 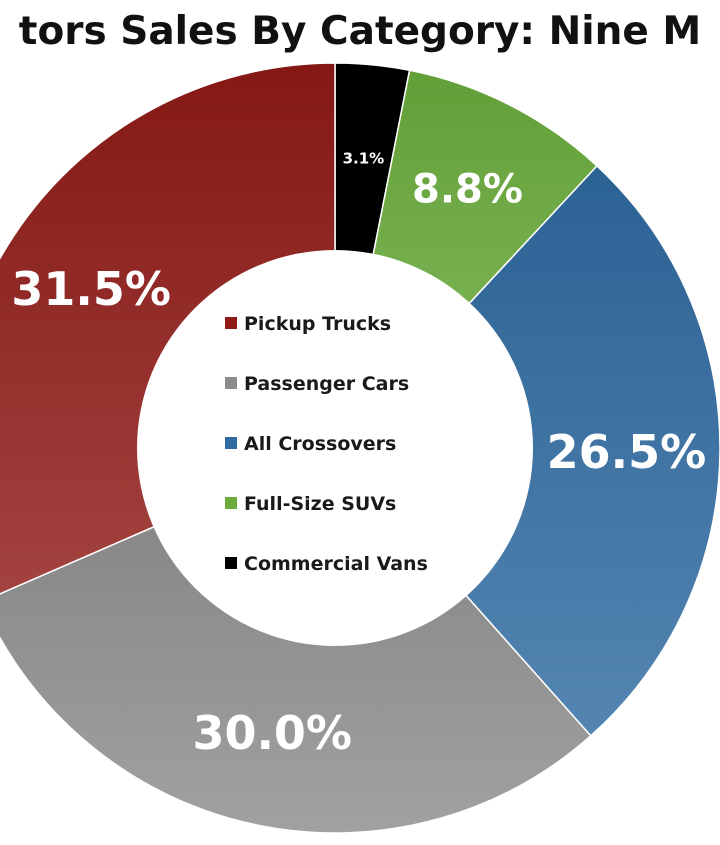 What do you see at coordinates (326, 384) in the screenshot?
I see `legend-label-passenger-cars: Passenger Cars` at bounding box center [326, 384].